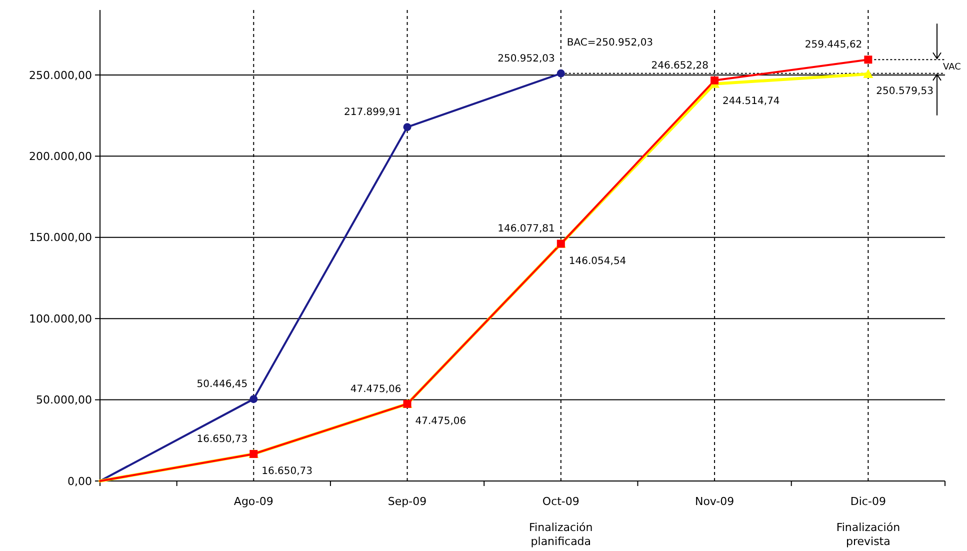  What do you see at coordinates (373, 112) in the screenshot?
I see `data-label: 217.899,91` at bounding box center [373, 112].